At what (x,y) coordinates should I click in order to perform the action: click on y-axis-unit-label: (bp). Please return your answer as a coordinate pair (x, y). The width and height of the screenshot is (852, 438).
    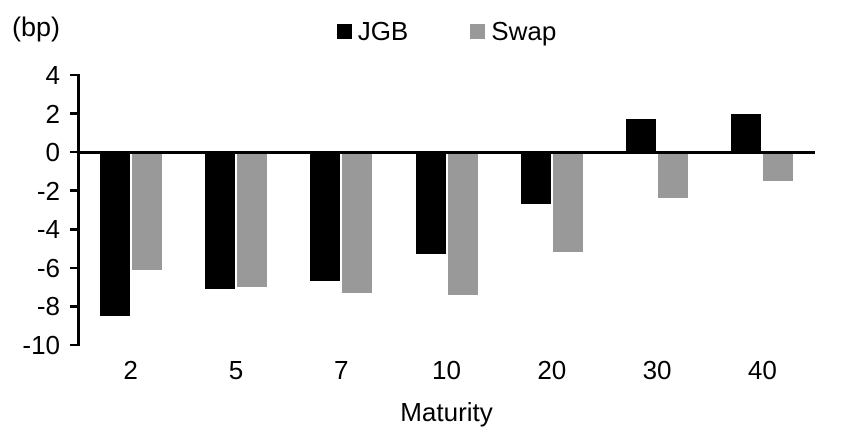
    Looking at the image, I should click on (36, 27).